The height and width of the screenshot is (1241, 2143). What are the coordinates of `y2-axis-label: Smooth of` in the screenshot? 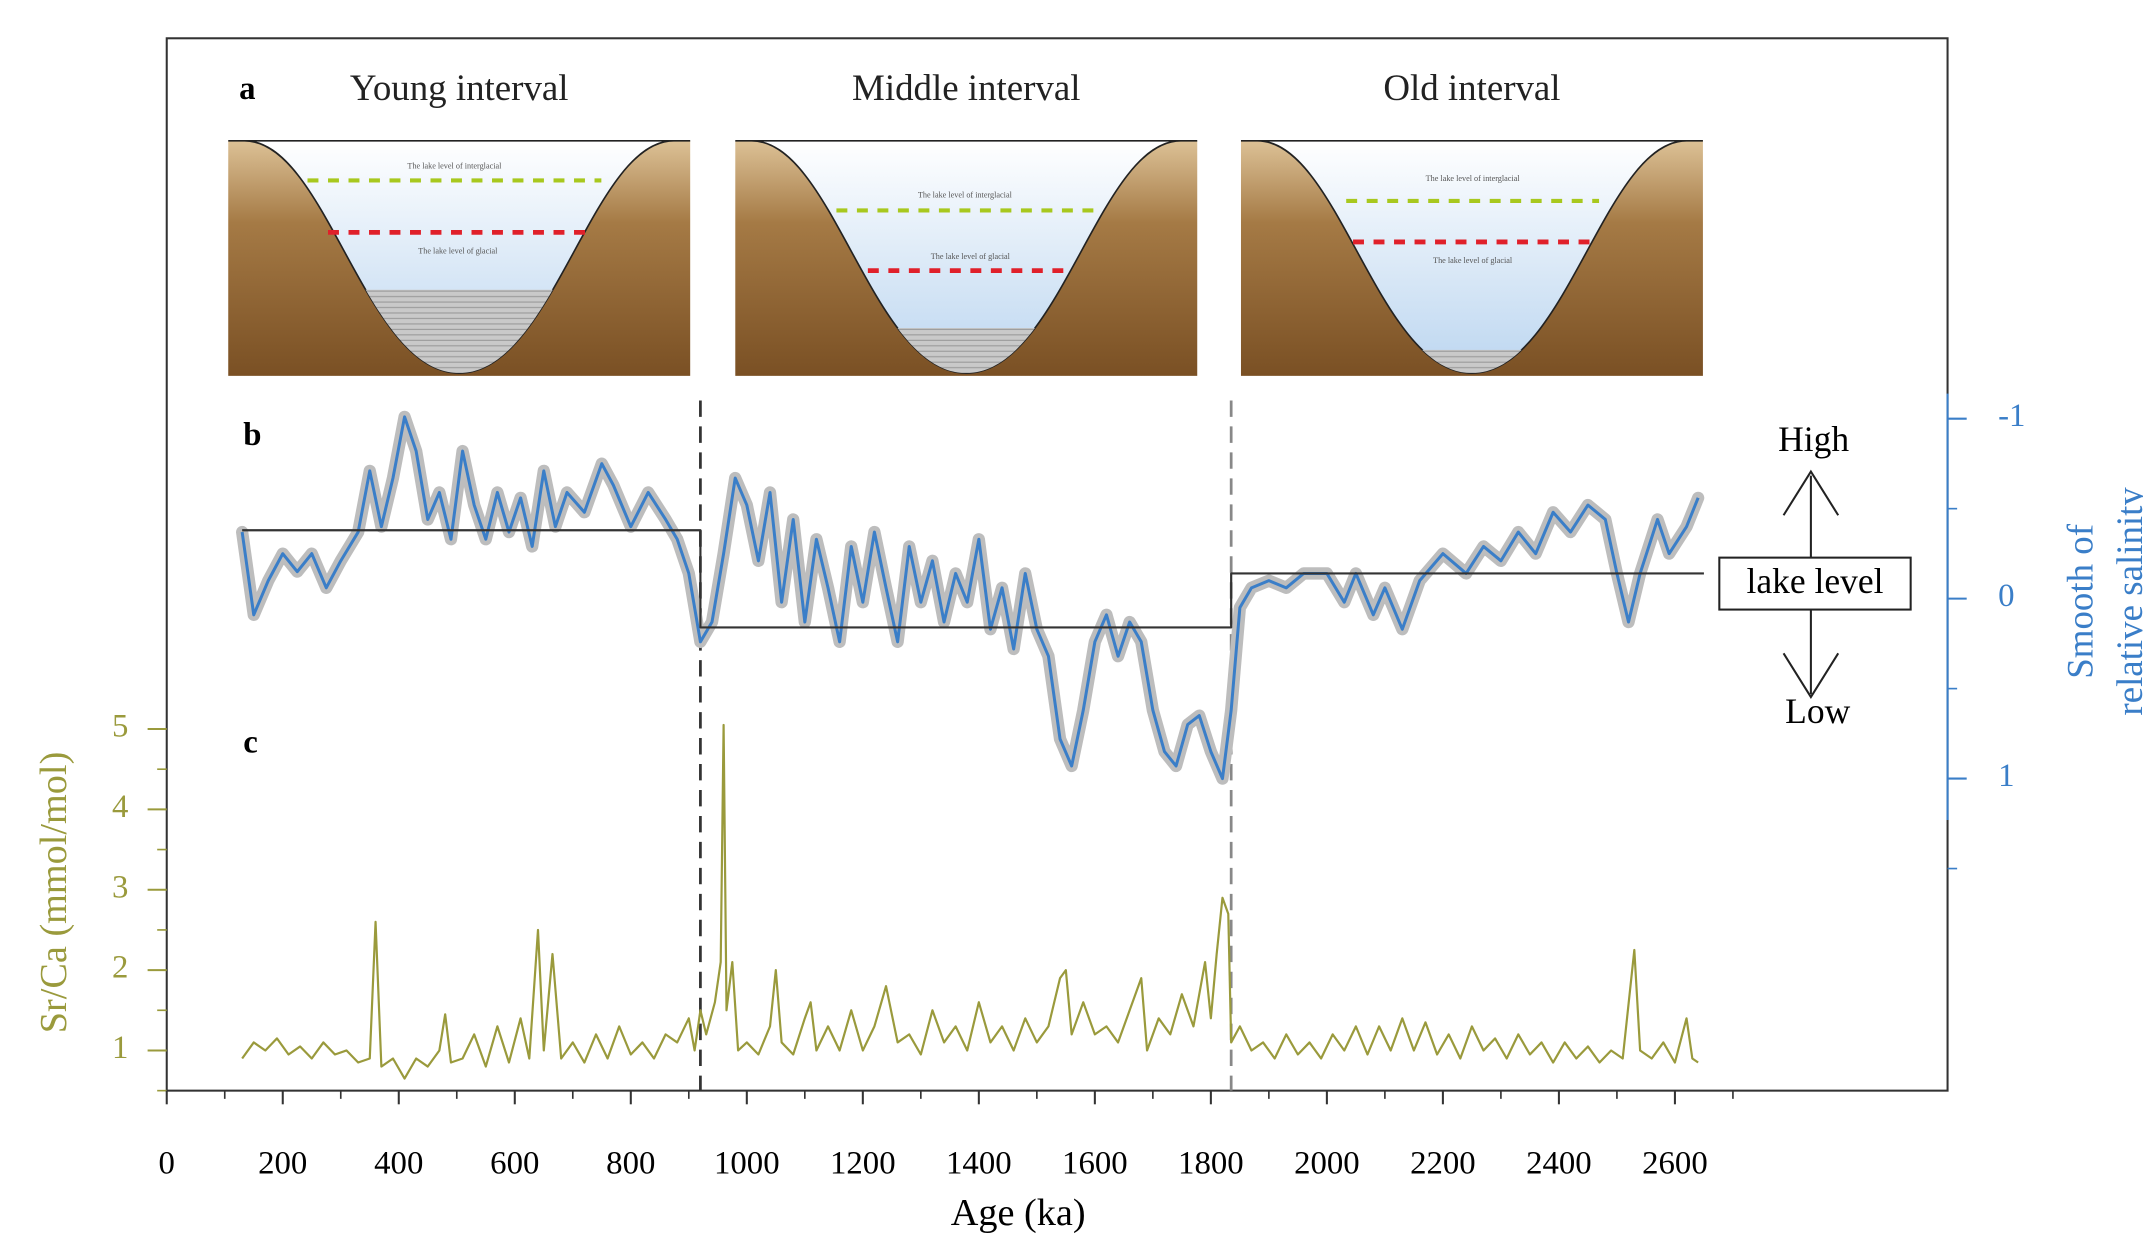 It's located at (2080, 600).